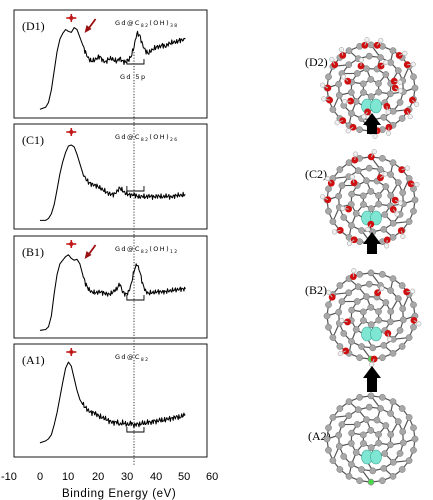  I want to click on spectrum-panel-d1: (D1) Gd@C82(OH)38 Gd 5p, so click(110, 64).